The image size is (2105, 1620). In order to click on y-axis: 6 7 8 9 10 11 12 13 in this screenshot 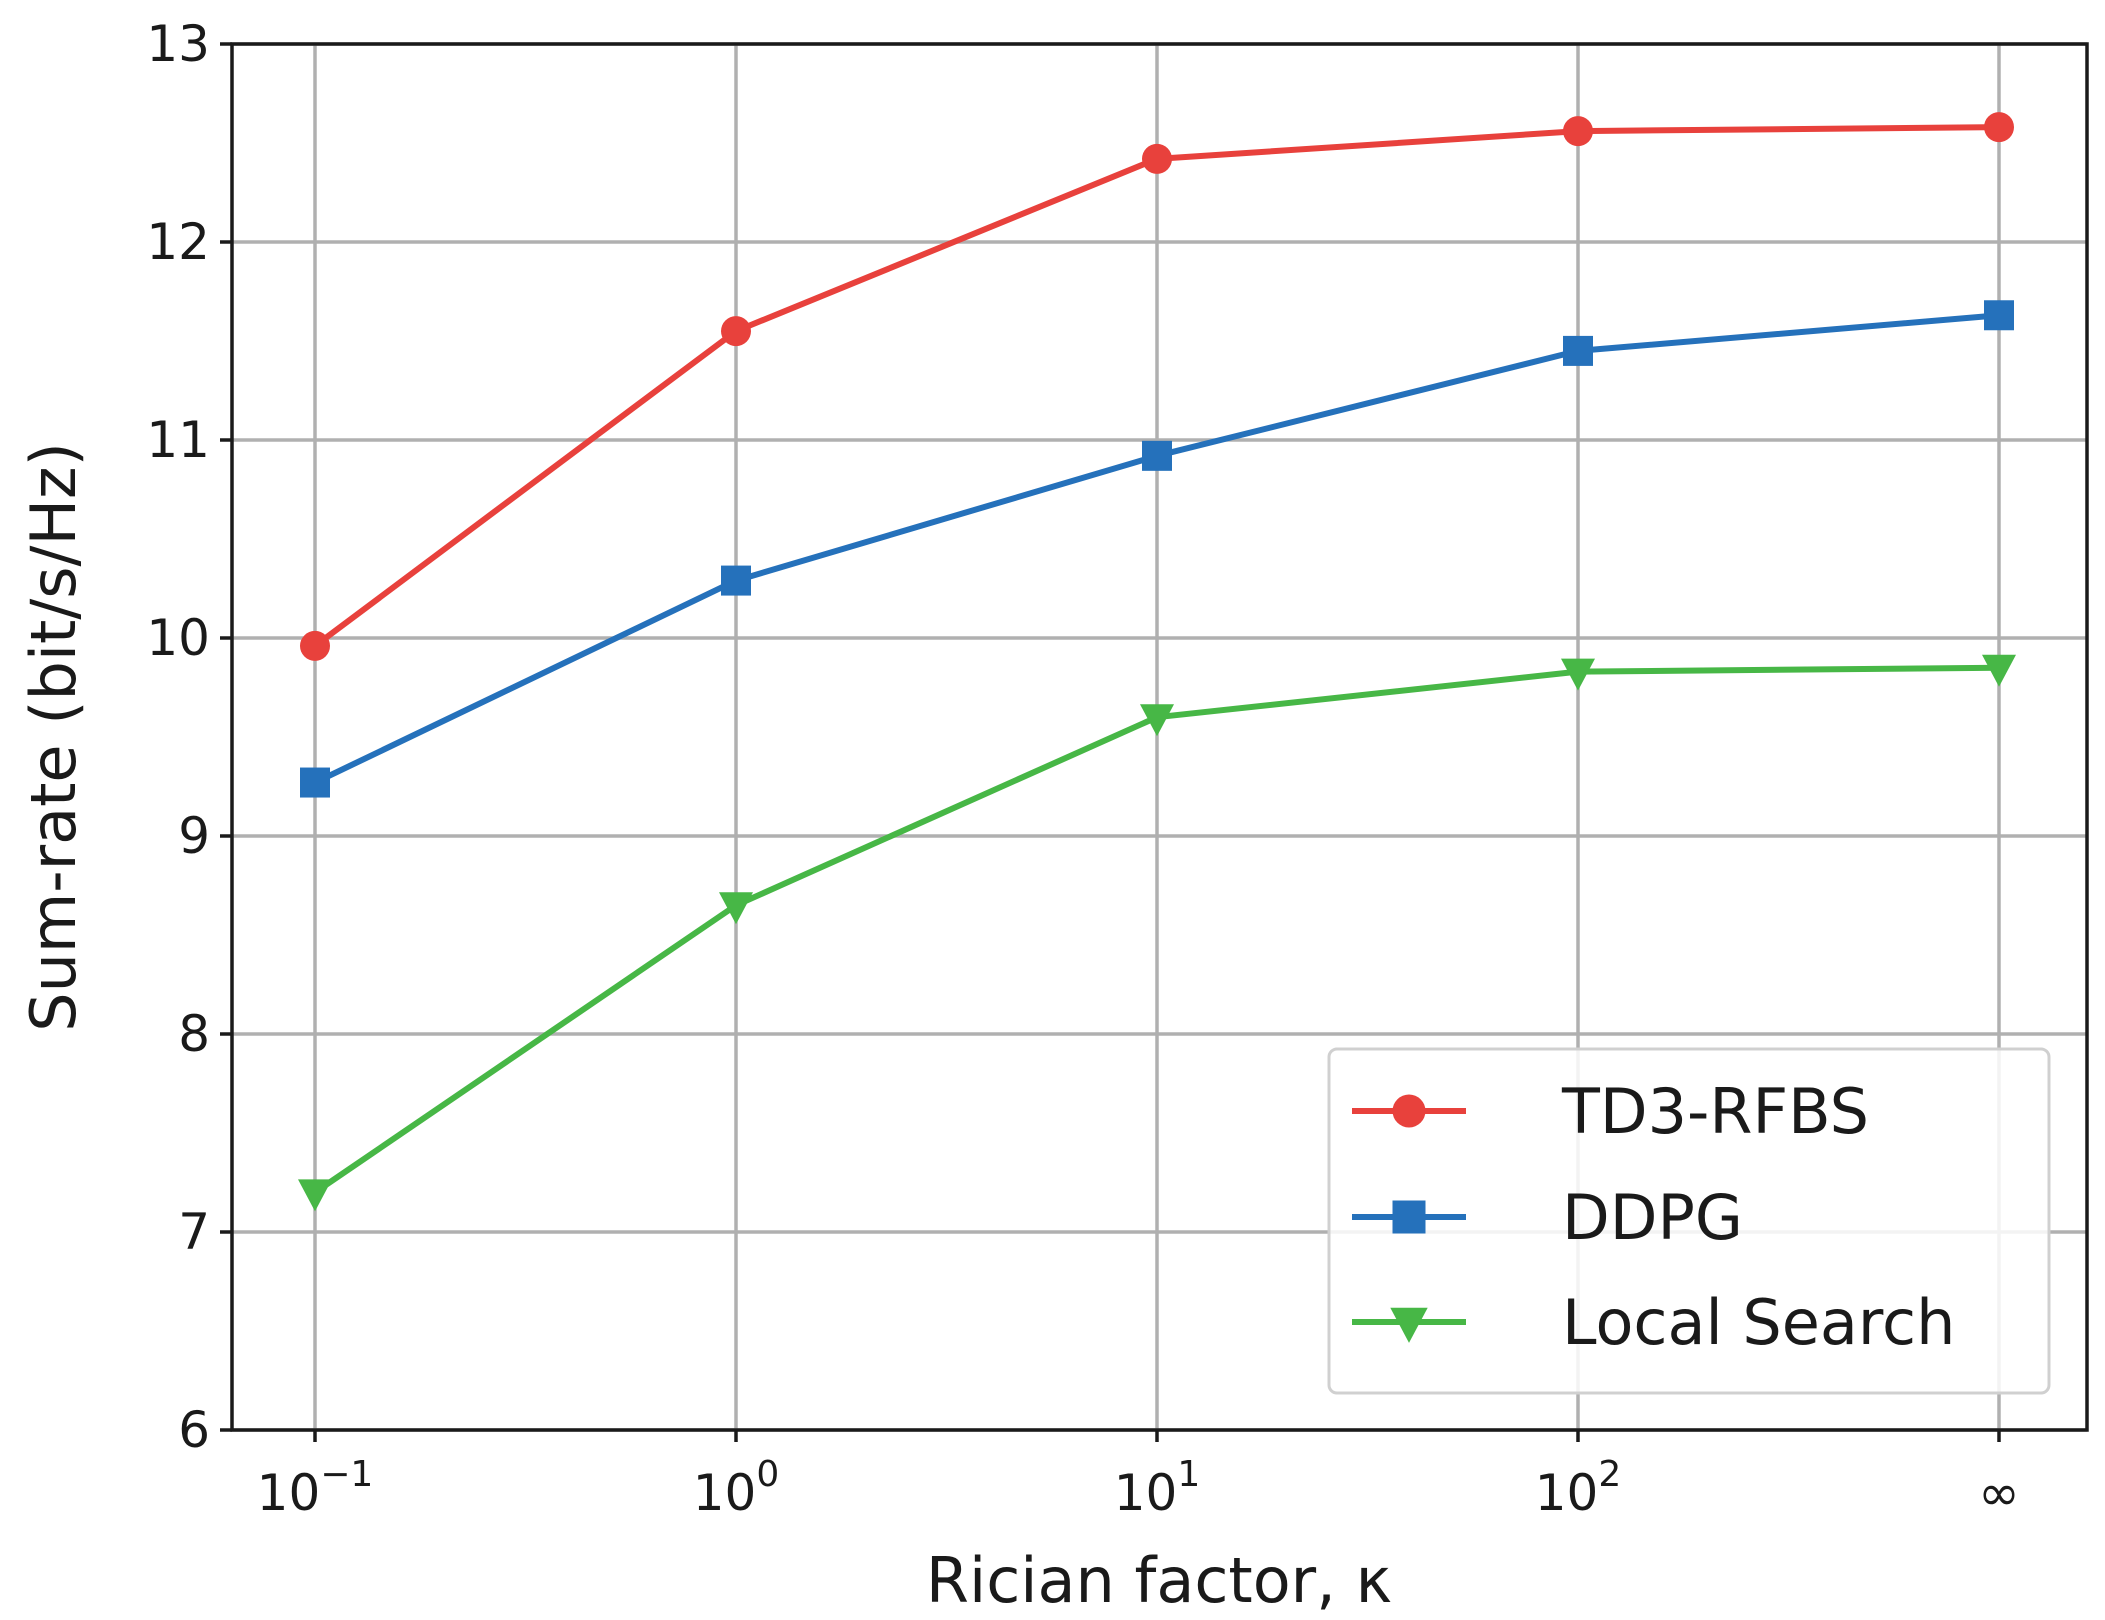, I will do `click(189, 737)`.